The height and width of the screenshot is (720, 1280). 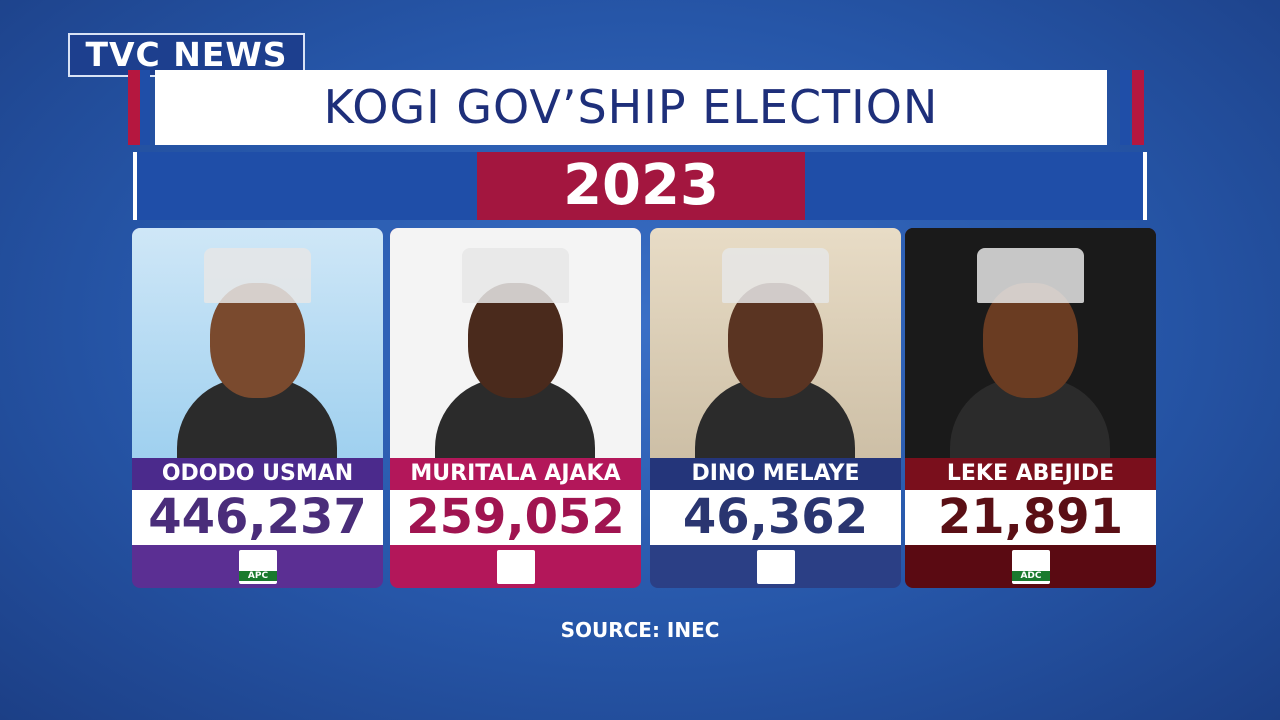 What do you see at coordinates (1030, 474) in the screenshot?
I see `candidate-name: LEKE ABEJIDE` at bounding box center [1030, 474].